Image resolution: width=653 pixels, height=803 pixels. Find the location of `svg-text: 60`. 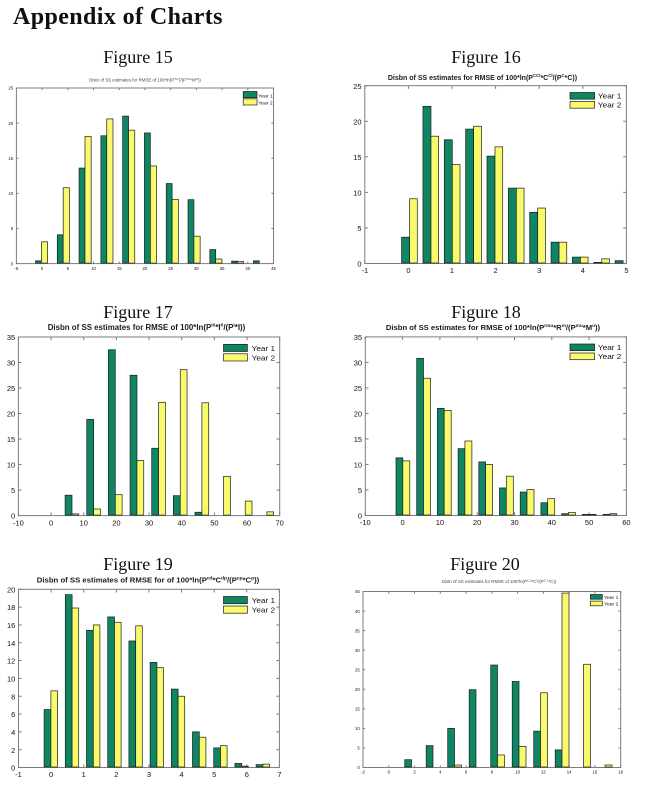

svg-text: 60 is located at coordinates (247, 522).